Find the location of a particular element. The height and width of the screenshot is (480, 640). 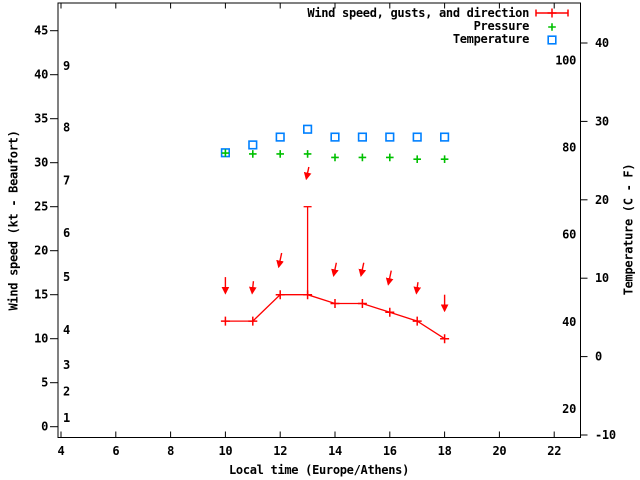

y-tick-label-c-0: 0 is located at coordinates (598, 357).